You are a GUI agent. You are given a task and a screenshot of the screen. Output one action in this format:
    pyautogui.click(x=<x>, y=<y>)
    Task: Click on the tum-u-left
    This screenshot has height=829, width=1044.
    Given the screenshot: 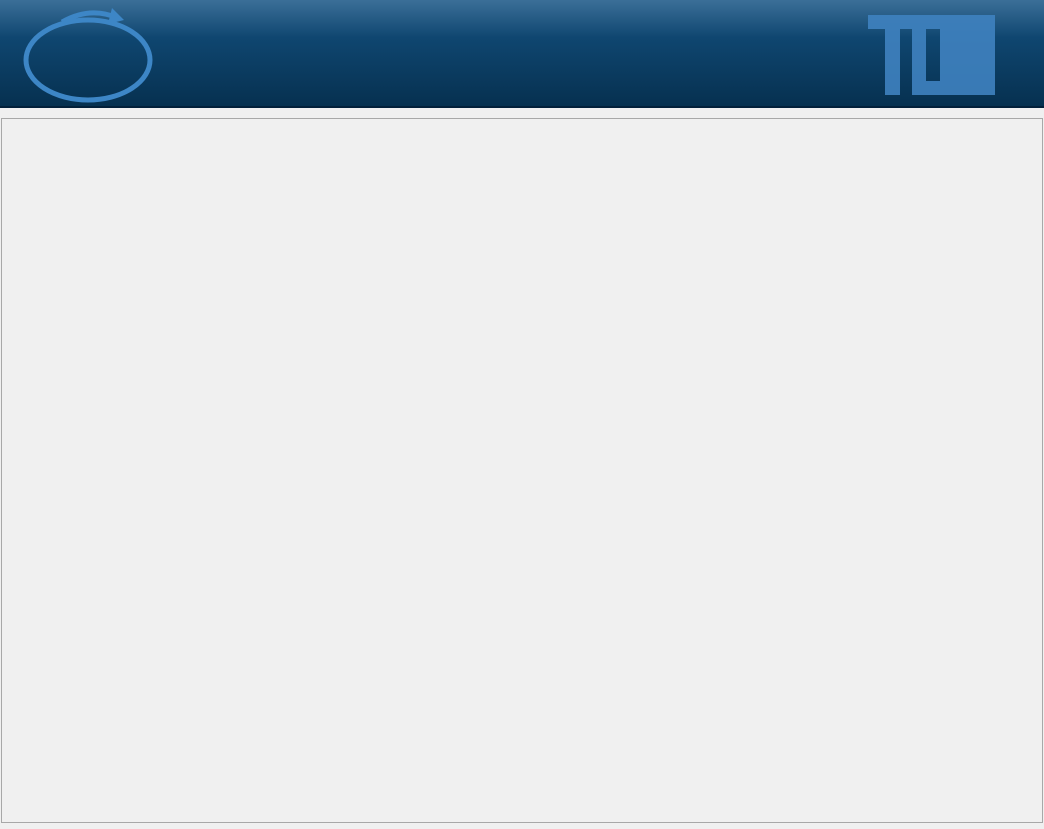 What is the action you would take?
    pyautogui.click(x=919, y=55)
    